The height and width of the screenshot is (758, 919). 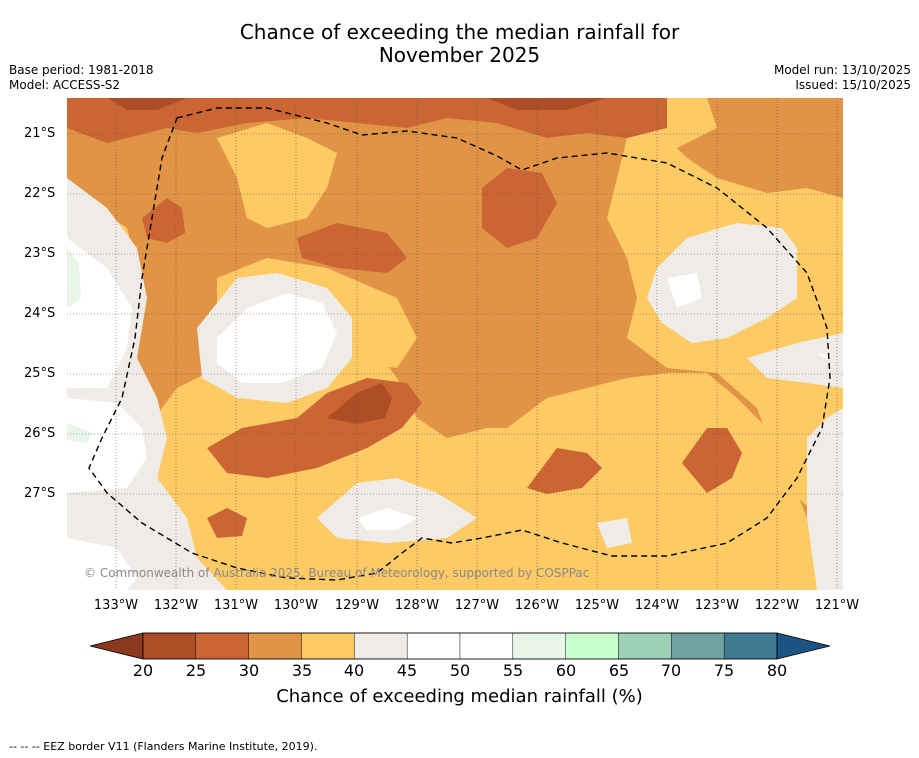 What do you see at coordinates (459, 55) in the screenshot?
I see `map-title-line-2: November 2025` at bounding box center [459, 55].